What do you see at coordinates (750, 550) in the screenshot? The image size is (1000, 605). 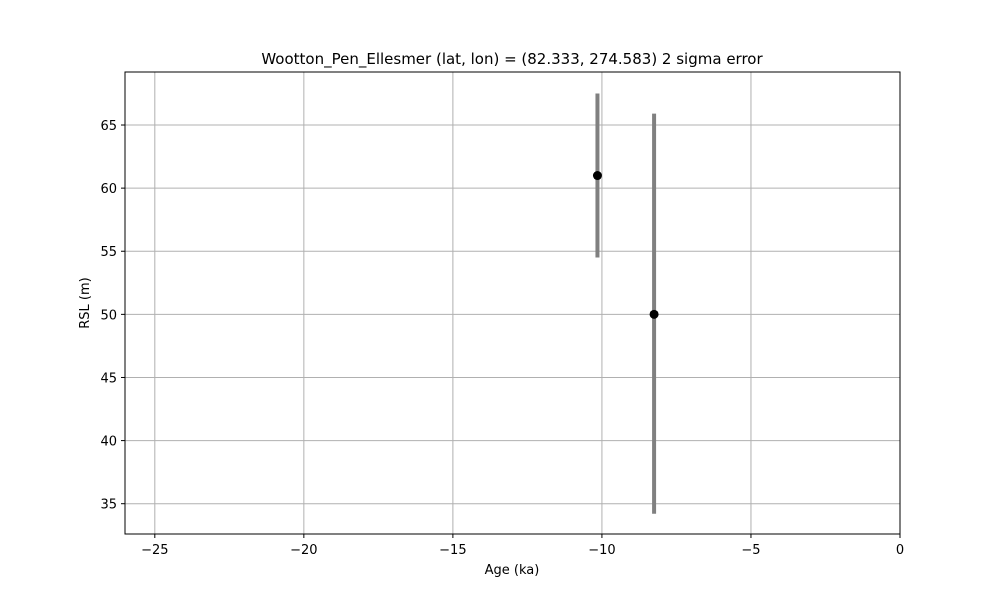 I see `x-tick-label: −5` at bounding box center [750, 550].